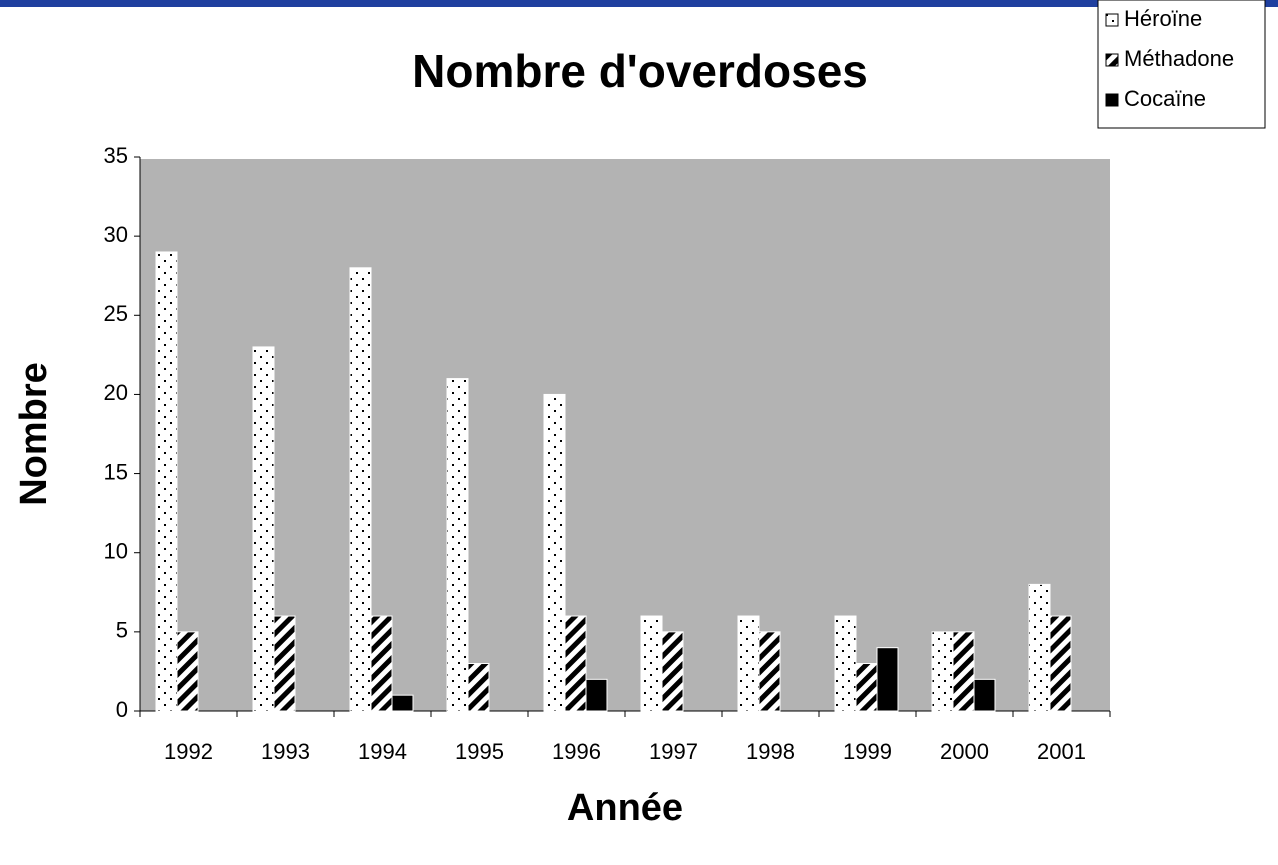  I want to click on y-tick-label: 15, so click(116, 471).